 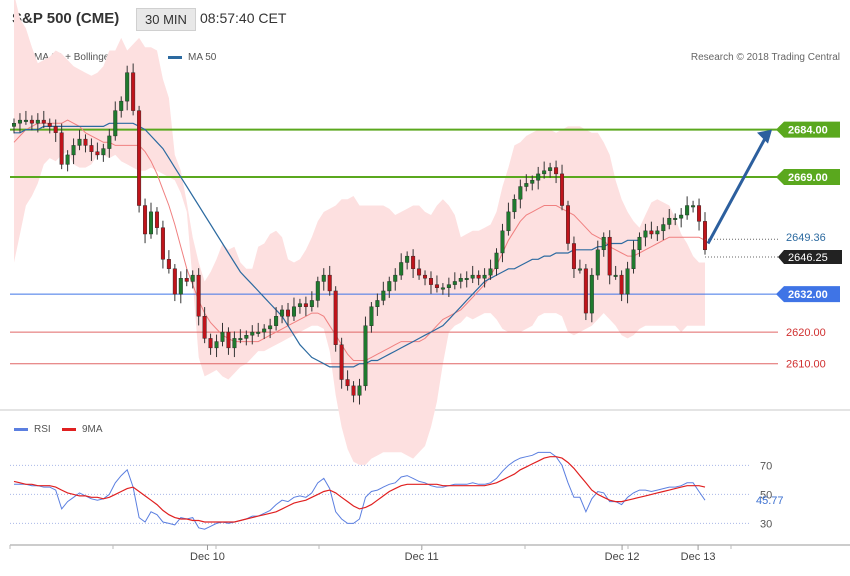 I want to click on legend-ma50-label: MA 50, so click(x=202, y=57).